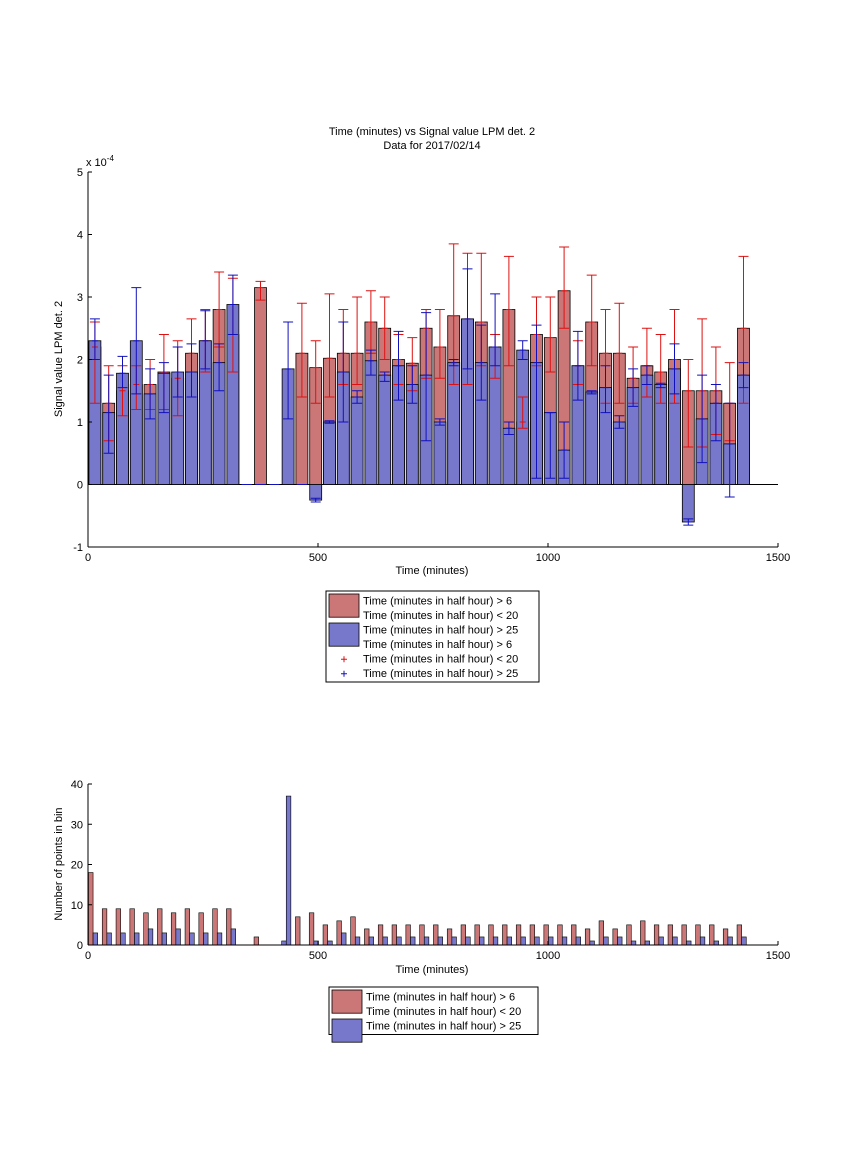  I want to click on bottom-chart-legend-swatch-blue, so click(347, 1030).